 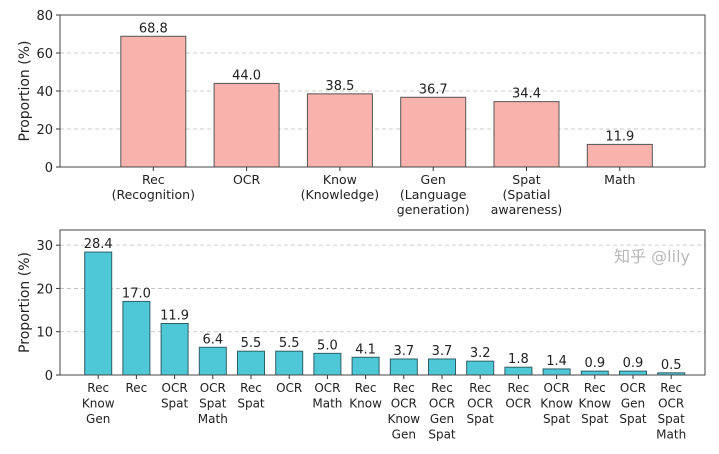 I want to click on x-tick-label: Rec OCR Spat, so click(x=481, y=403).